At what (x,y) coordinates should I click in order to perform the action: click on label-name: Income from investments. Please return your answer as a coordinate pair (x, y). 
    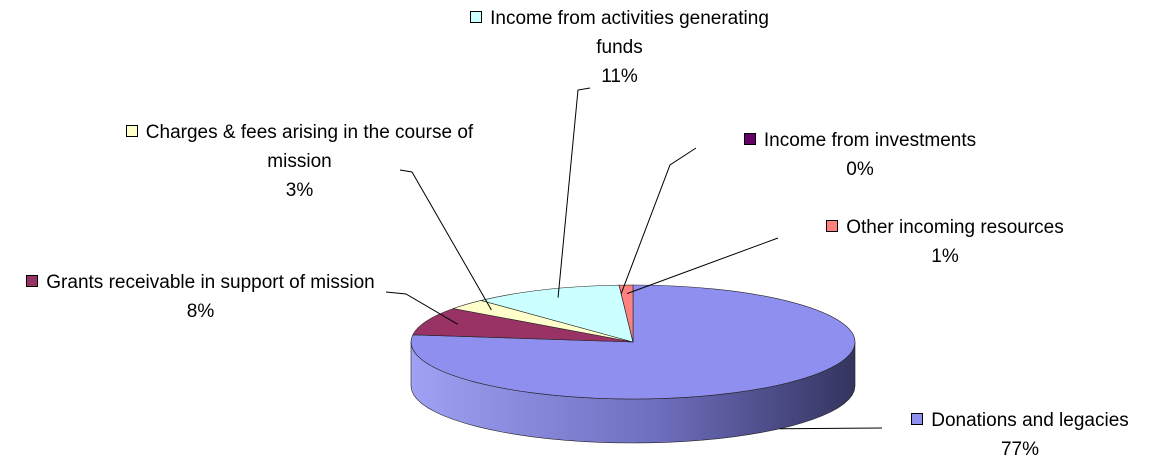
    Looking at the image, I should click on (870, 140).